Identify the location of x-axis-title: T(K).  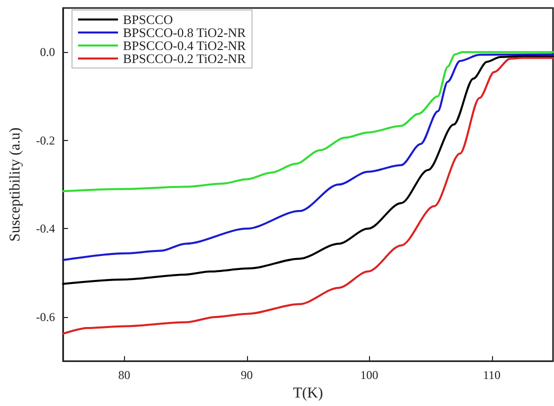
(308, 394).